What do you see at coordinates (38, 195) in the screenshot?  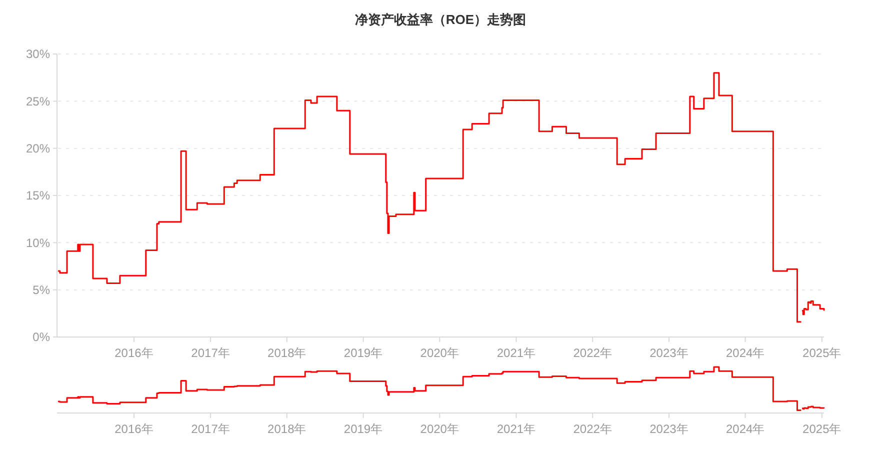 I see `y-tick-label: 15%` at bounding box center [38, 195].